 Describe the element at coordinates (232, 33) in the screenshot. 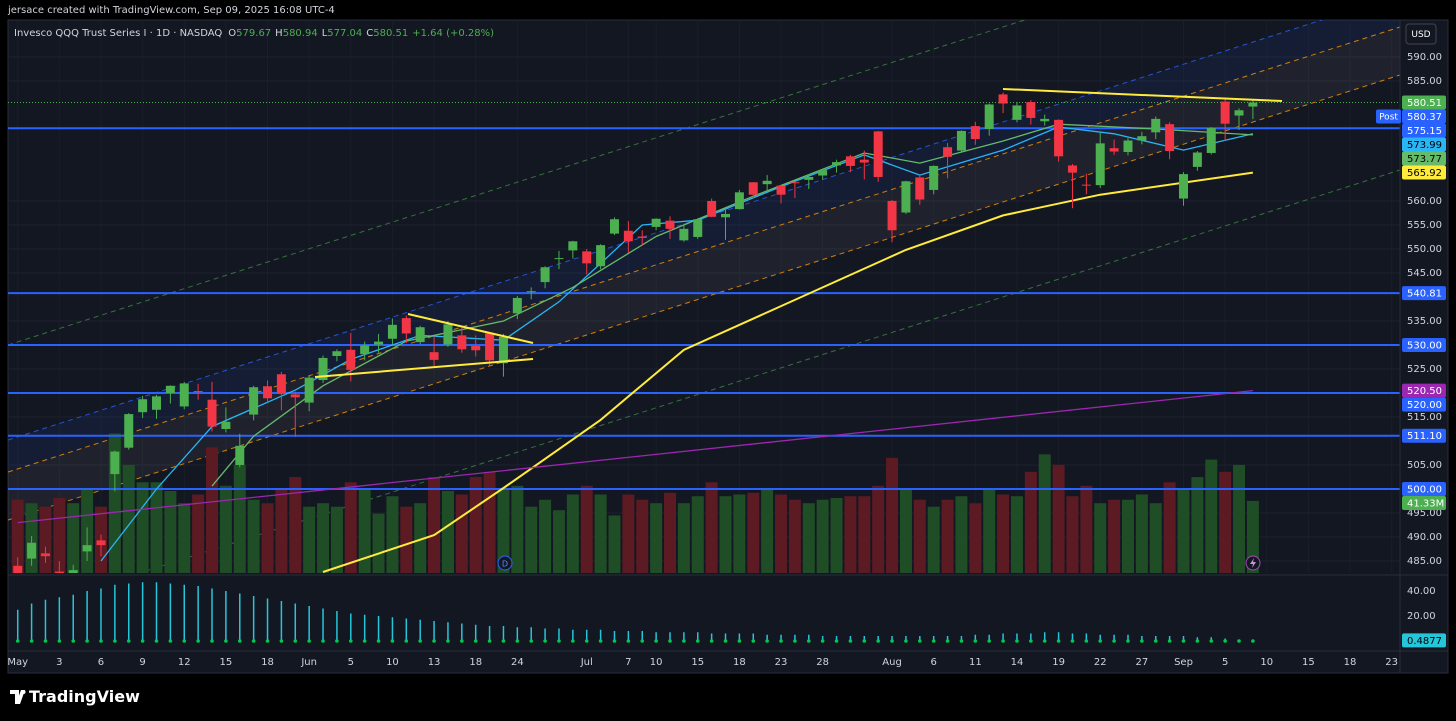

I see `legend-key: O` at that location.